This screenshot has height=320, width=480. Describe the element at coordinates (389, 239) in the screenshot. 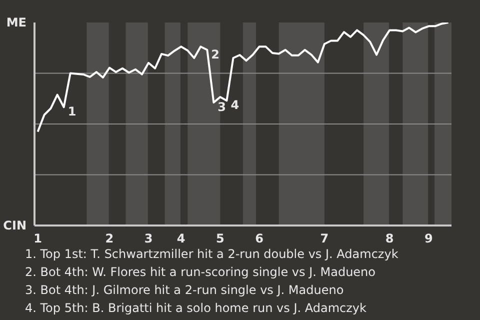

I see `x-tick-label: 8` at that location.